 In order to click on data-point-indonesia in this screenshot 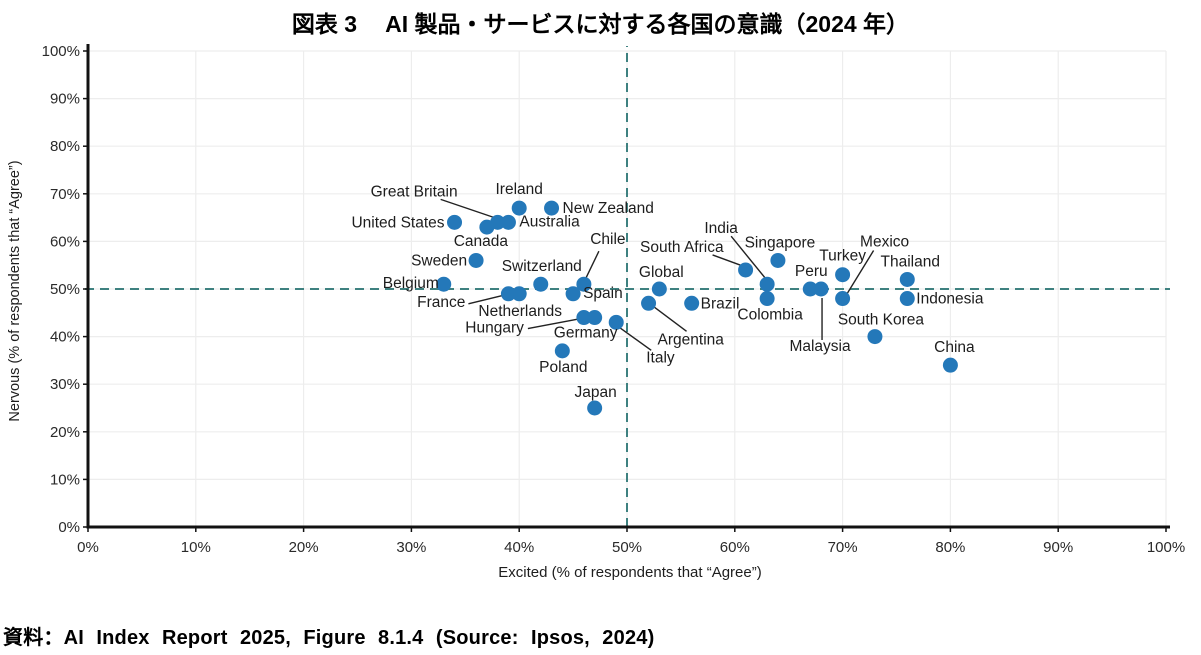, I will do `click(907, 299)`.